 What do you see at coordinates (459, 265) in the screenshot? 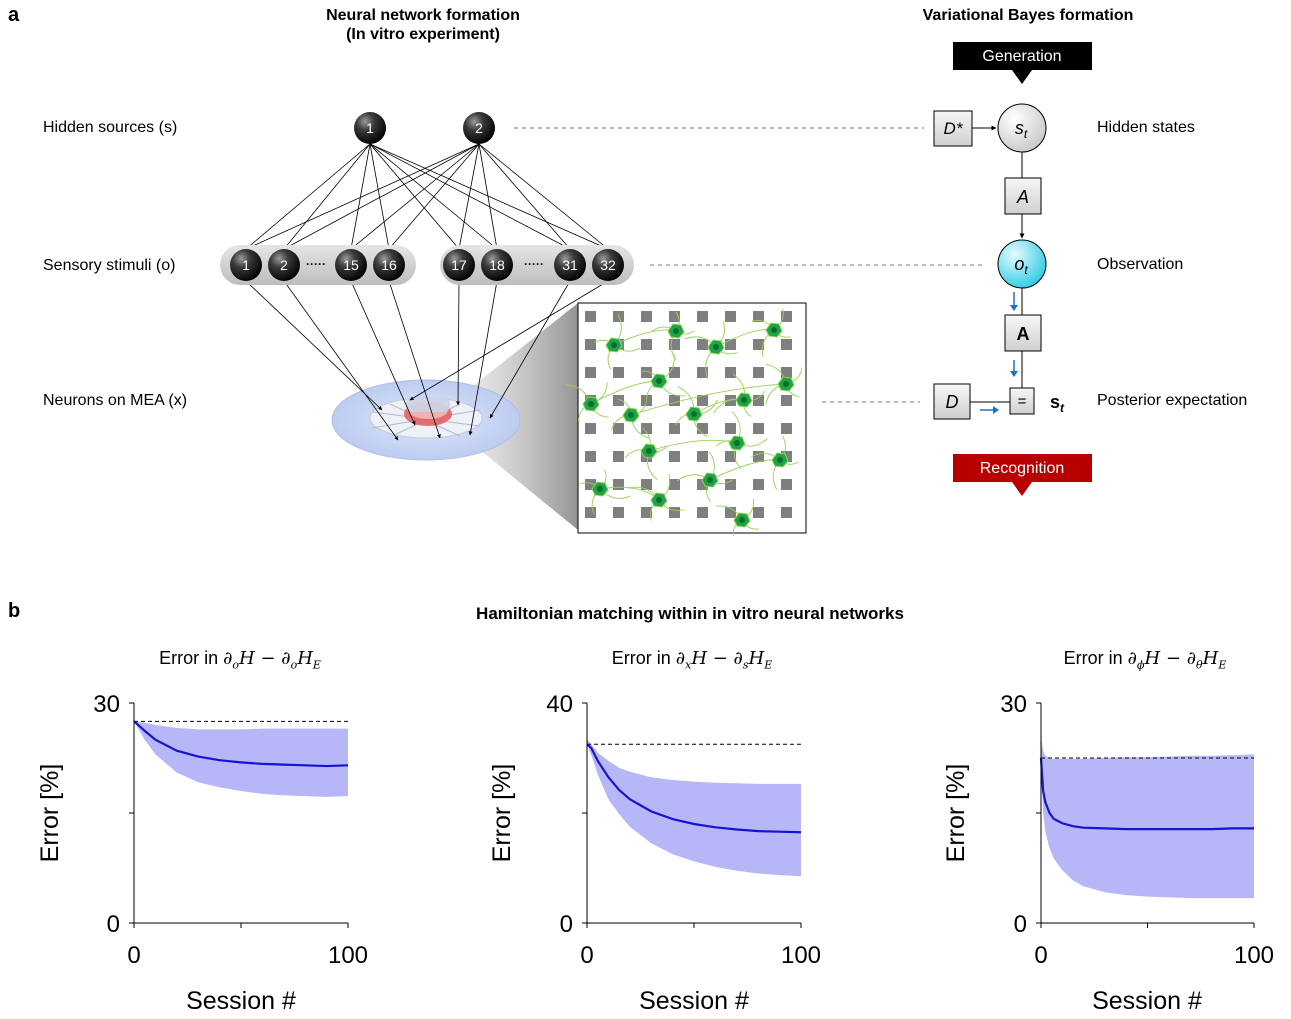
I see `svg-text: 17` at bounding box center [459, 265].